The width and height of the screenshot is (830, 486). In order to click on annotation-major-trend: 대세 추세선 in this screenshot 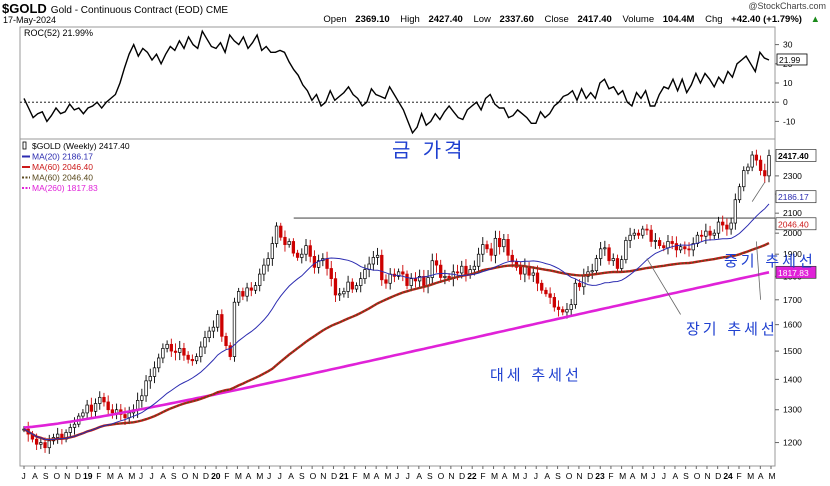, I will do `click(536, 375)`.